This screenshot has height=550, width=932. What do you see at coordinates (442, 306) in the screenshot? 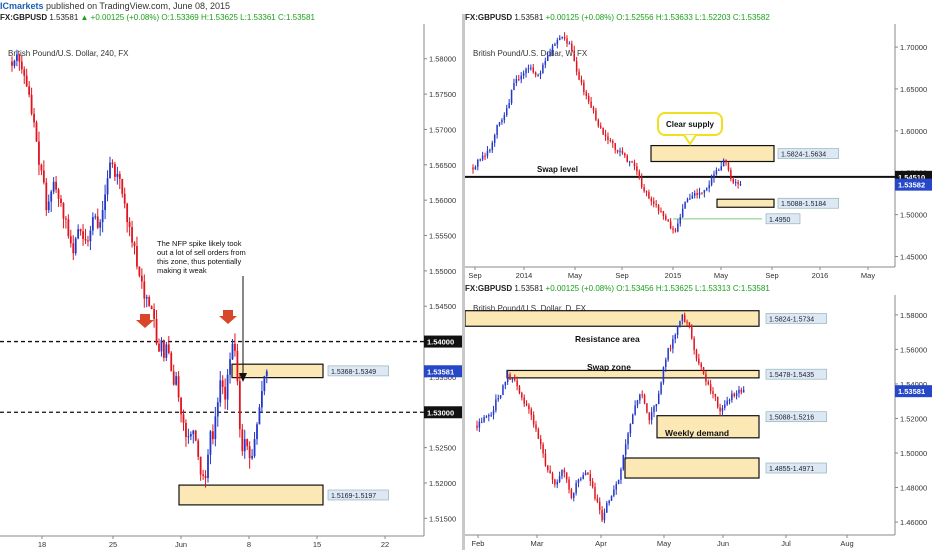
I see `y-tick-label: 1.54500` at bounding box center [442, 306].